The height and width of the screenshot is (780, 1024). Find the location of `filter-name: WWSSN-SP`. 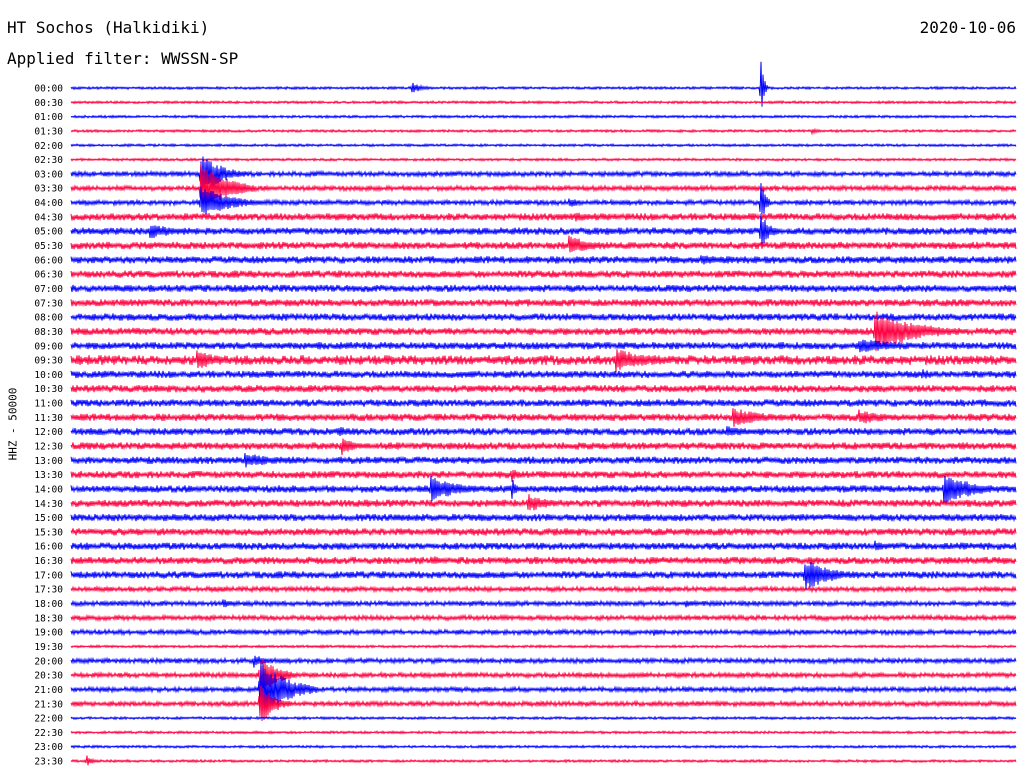

filter-name: WWSSN-SP is located at coordinates (200, 58).